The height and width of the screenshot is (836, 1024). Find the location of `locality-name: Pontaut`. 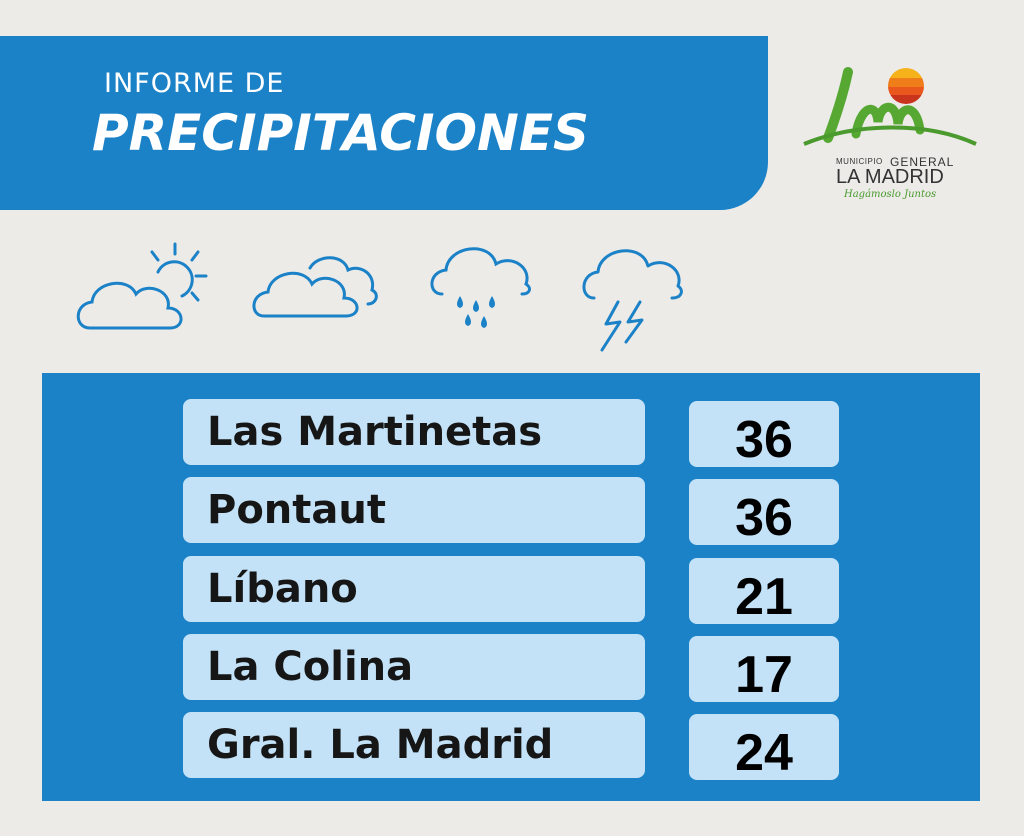

locality-name: Pontaut is located at coordinates (414, 510).